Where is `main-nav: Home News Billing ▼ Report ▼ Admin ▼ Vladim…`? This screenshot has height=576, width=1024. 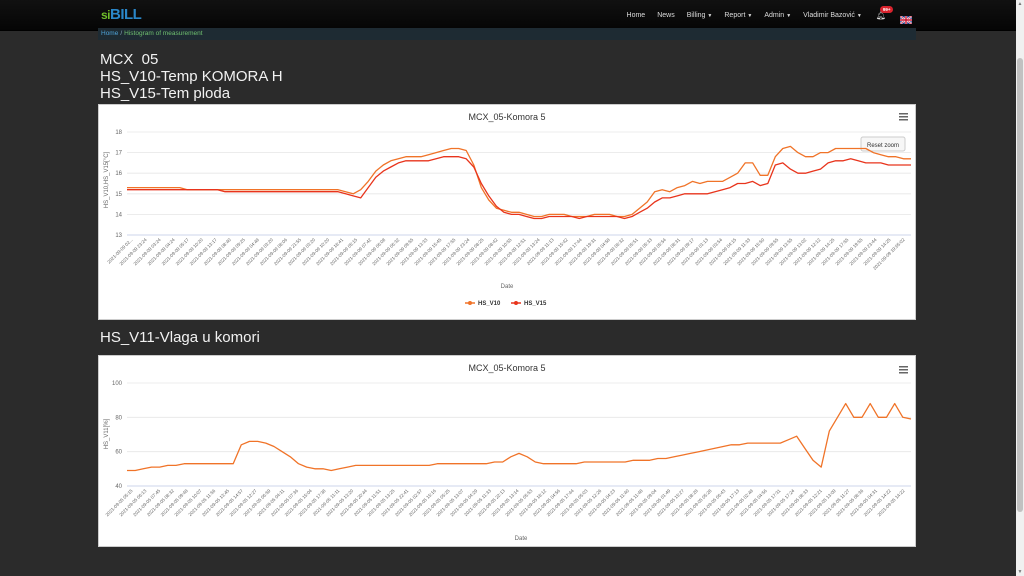 main-nav: Home News Billing ▼ Report ▼ Admin ▼ Vladim… is located at coordinates (767, 15).